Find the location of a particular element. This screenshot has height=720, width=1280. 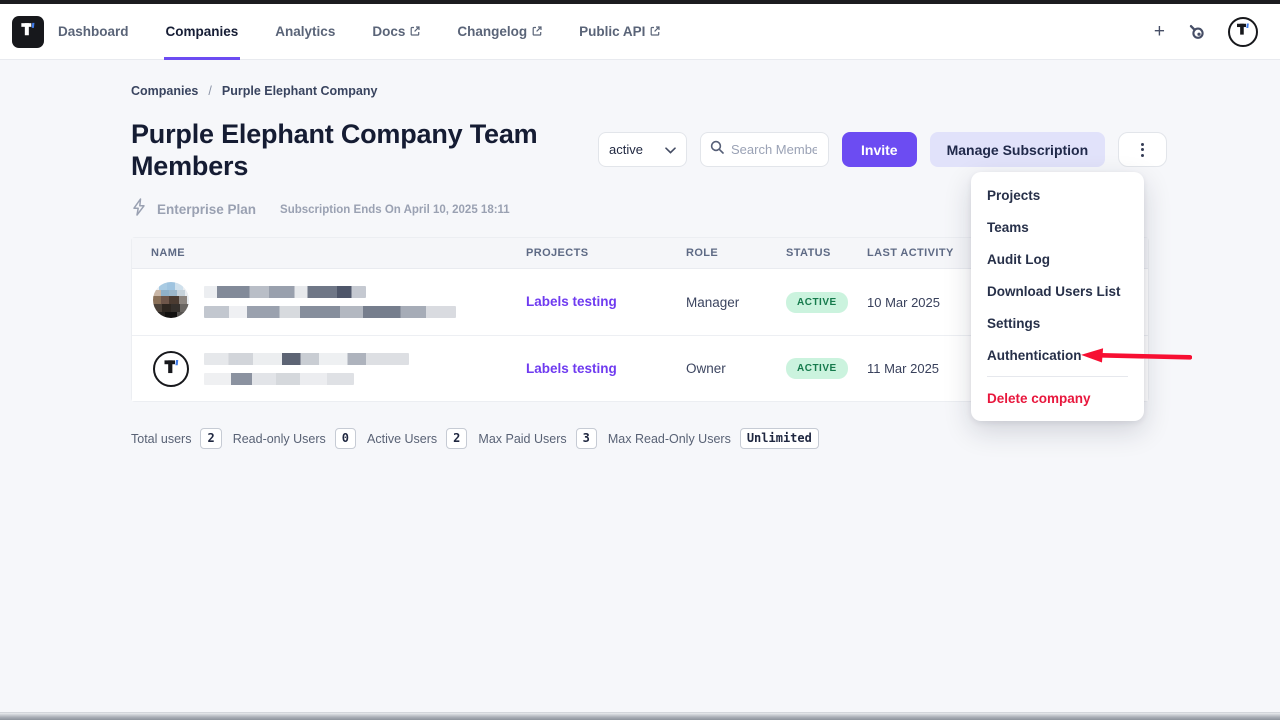

search-members-box is located at coordinates (764, 149).